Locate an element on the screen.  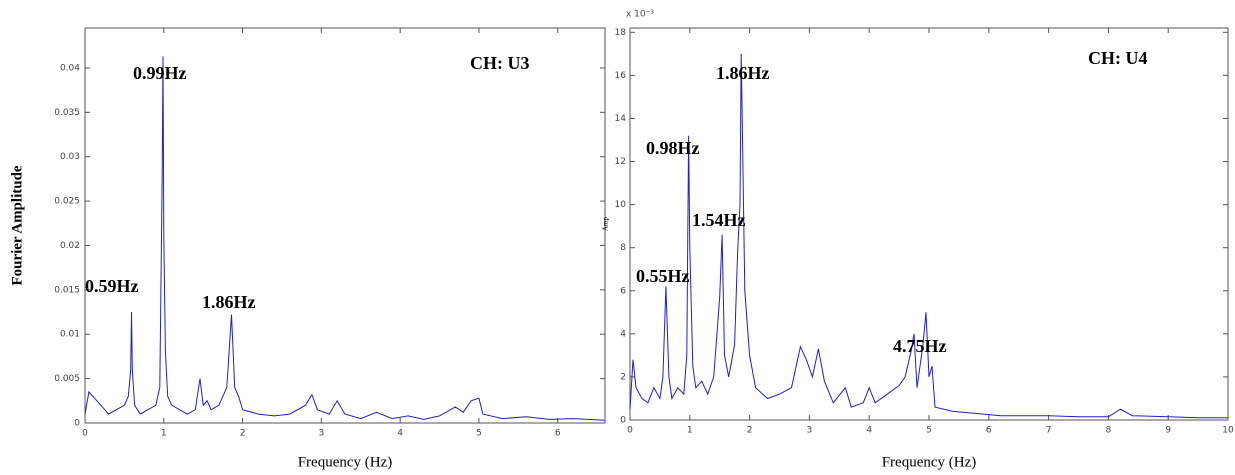
y-tick-label: 0.025 is located at coordinates (67, 202).